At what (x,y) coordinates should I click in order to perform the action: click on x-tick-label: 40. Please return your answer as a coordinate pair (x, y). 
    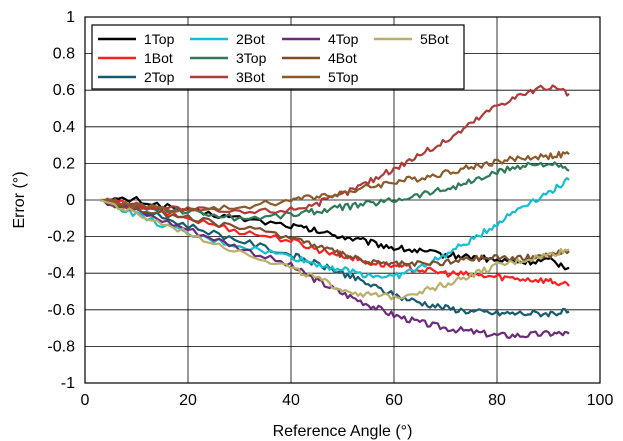
    Looking at the image, I should click on (291, 400).